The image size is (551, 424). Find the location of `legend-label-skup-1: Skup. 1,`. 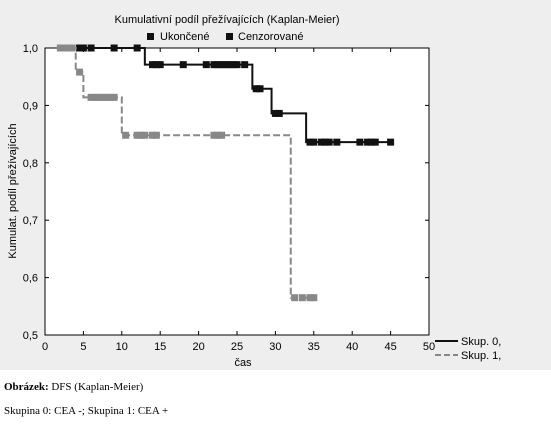

legend-label-skup-1: Skup. 1, is located at coordinates (481, 356).